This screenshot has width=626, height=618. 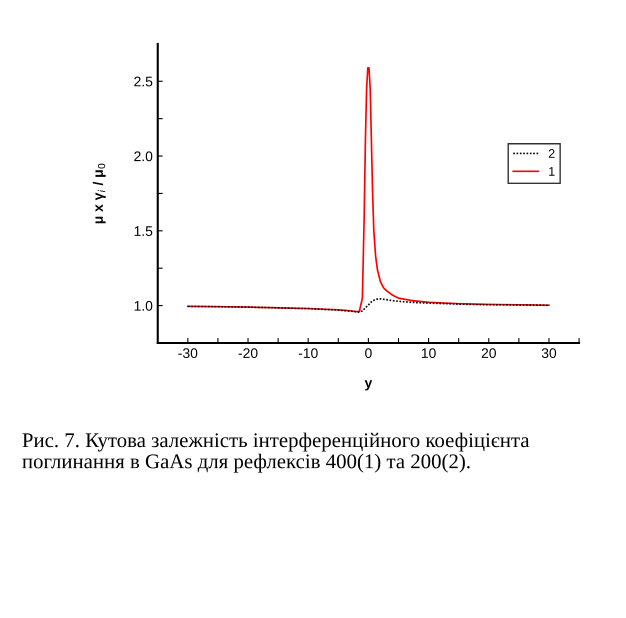 What do you see at coordinates (368, 306) in the screenshot?
I see `line-series` at bounding box center [368, 306].